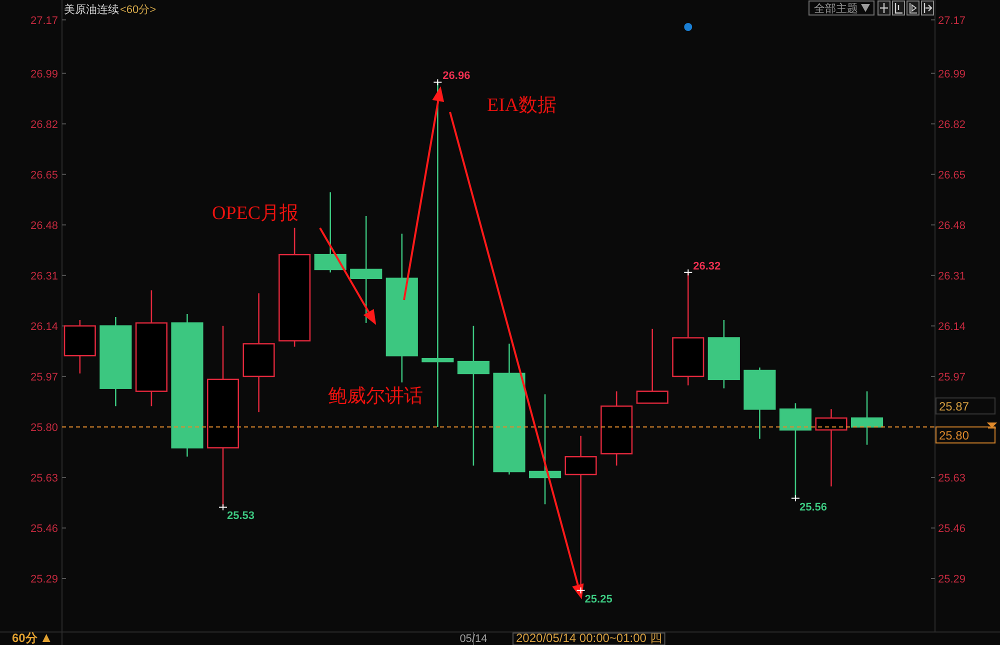 The width and height of the screenshot is (1000, 645). I want to click on y-tick-label: 25.29, so click(44, 580).